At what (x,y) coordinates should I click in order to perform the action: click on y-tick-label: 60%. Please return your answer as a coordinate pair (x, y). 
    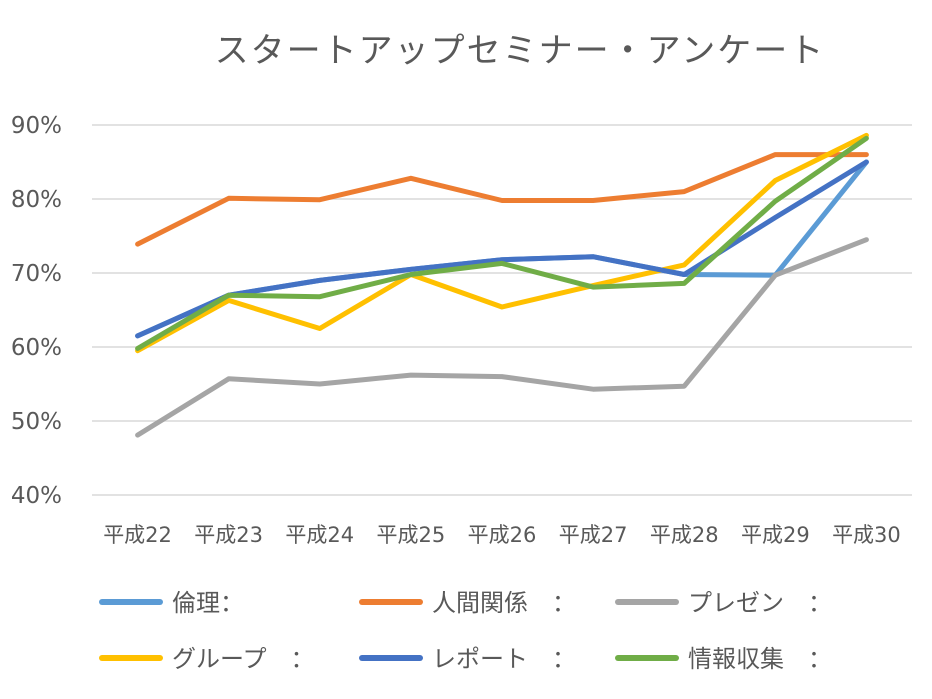
    Looking at the image, I should click on (36, 348).